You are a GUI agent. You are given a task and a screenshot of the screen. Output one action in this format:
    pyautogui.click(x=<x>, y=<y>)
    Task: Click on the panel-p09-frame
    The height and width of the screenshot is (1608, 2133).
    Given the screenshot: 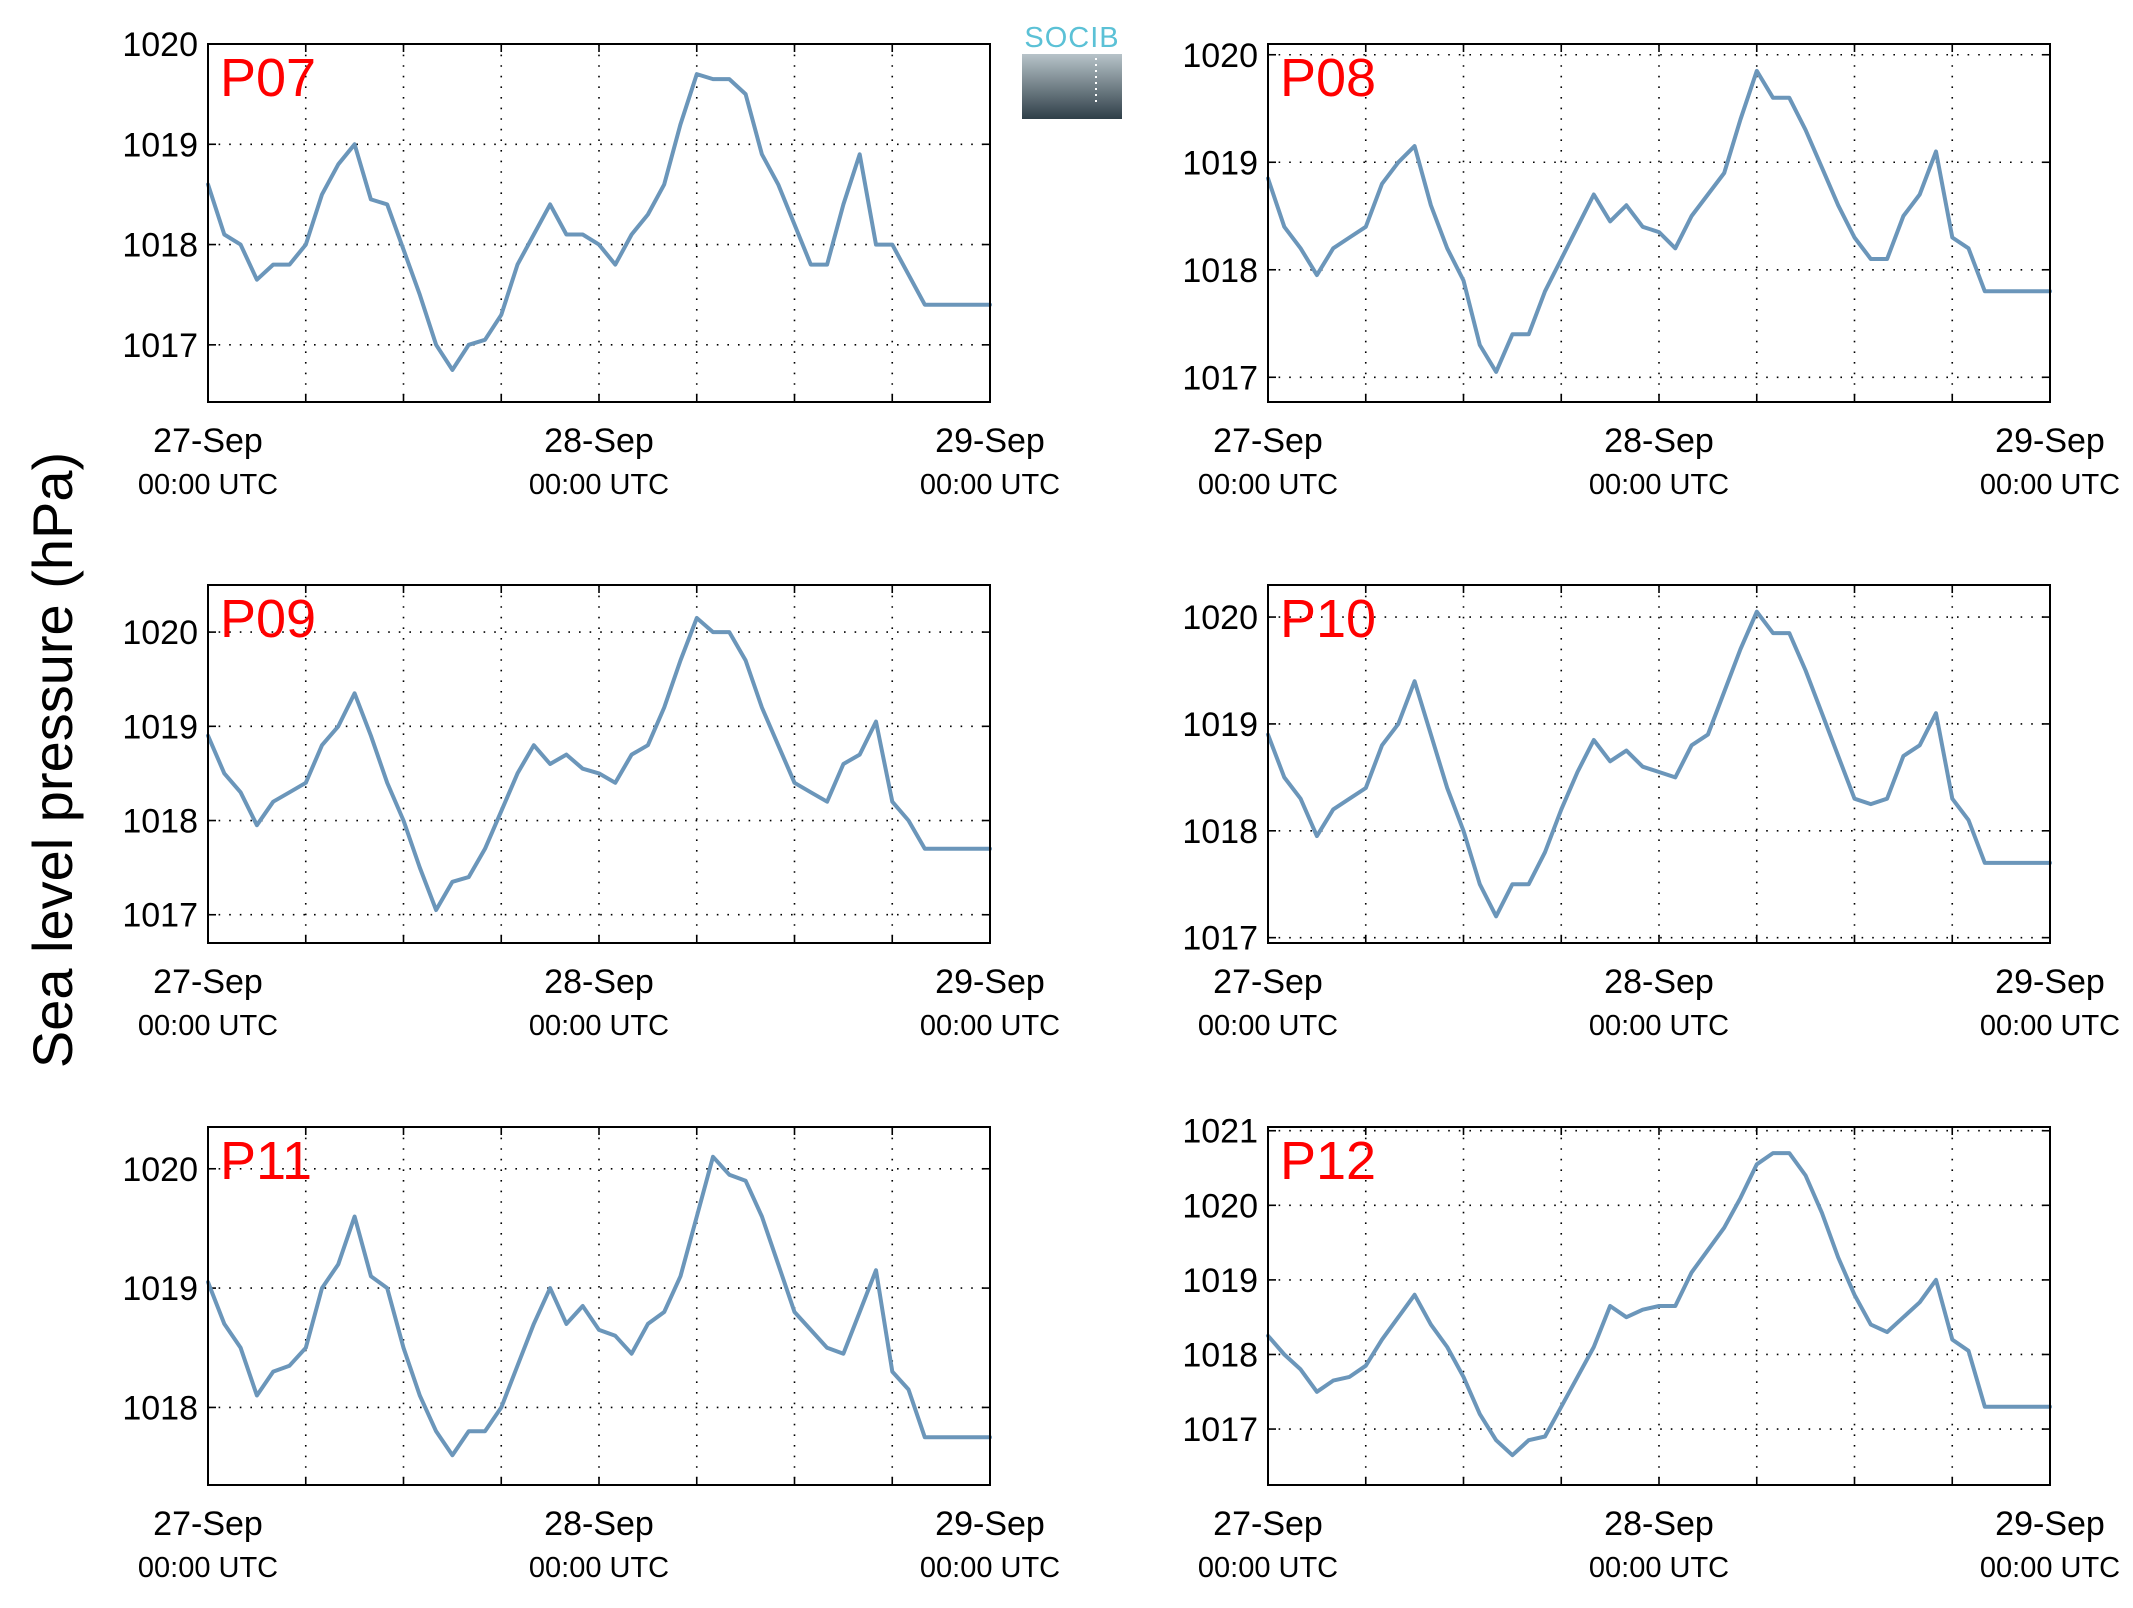 What is the action you would take?
    pyautogui.click(x=599, y=764)
    